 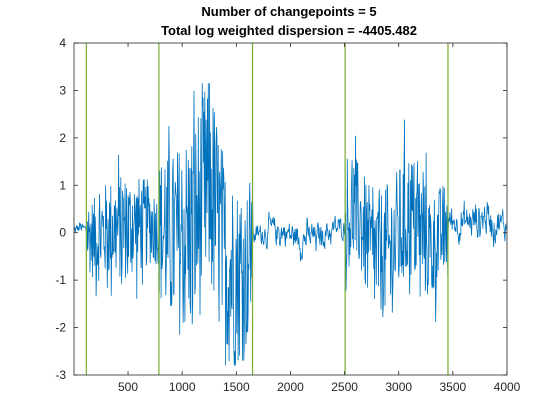 I want to click on chart-title-line-1: Number of changepoints = 5, so click(x=288, y=11).